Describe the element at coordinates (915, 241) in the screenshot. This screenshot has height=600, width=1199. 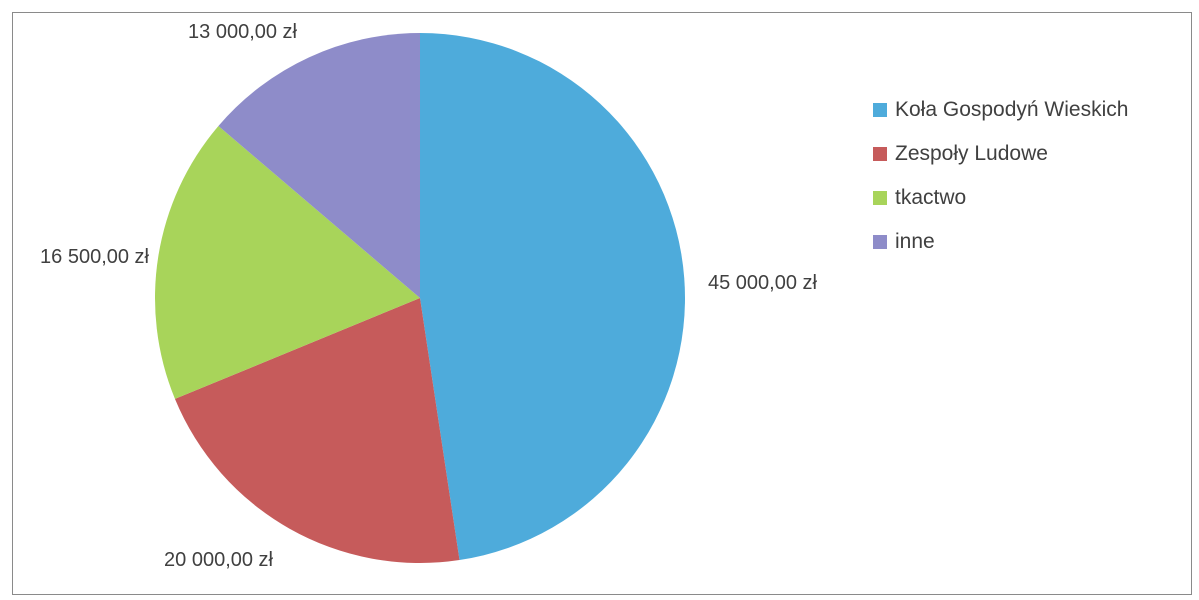
I see `legend-label: inne` at that location.